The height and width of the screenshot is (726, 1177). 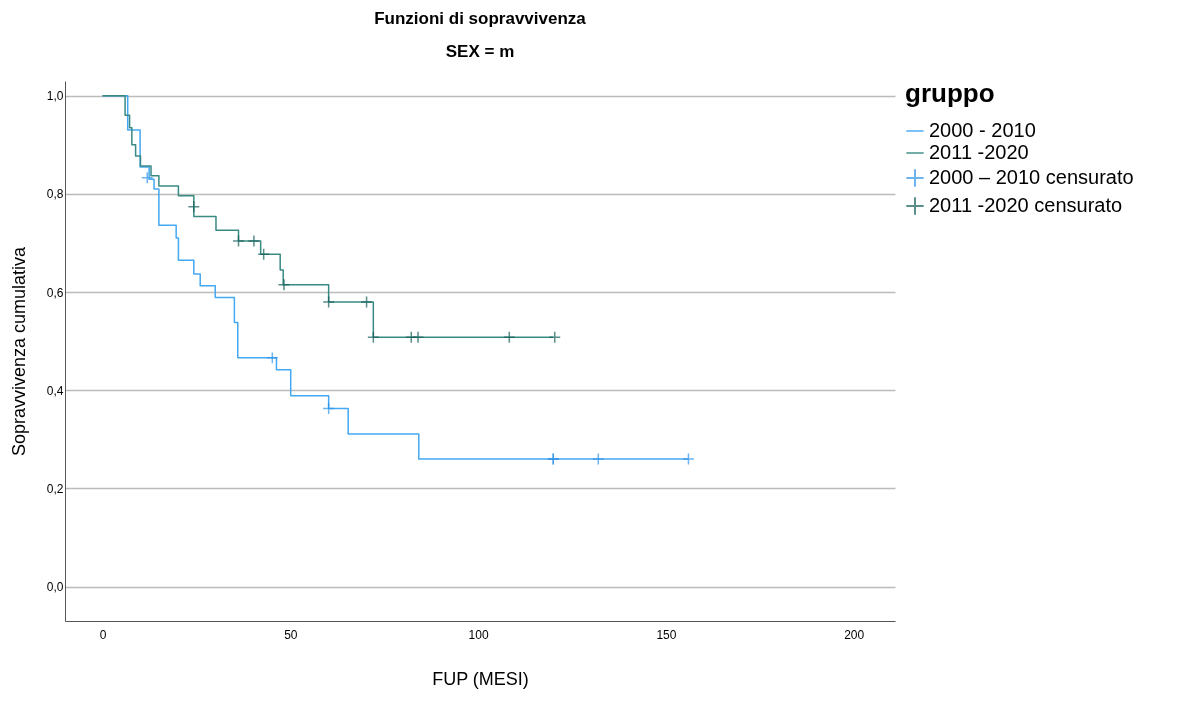 What do you see at coordinates (291, 634) in the screenshot?
I see `x-tick-label: 50` at bounding box center [291, 634].